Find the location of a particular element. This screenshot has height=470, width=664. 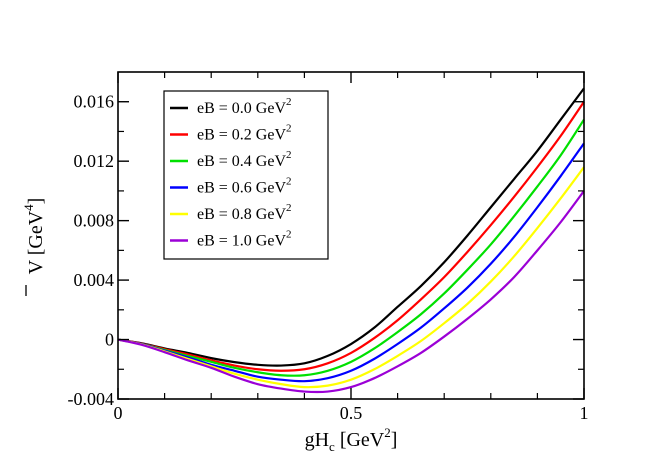

legend-label-4: eB = 0.8 GeV2 is located at coordinates (244, 212).